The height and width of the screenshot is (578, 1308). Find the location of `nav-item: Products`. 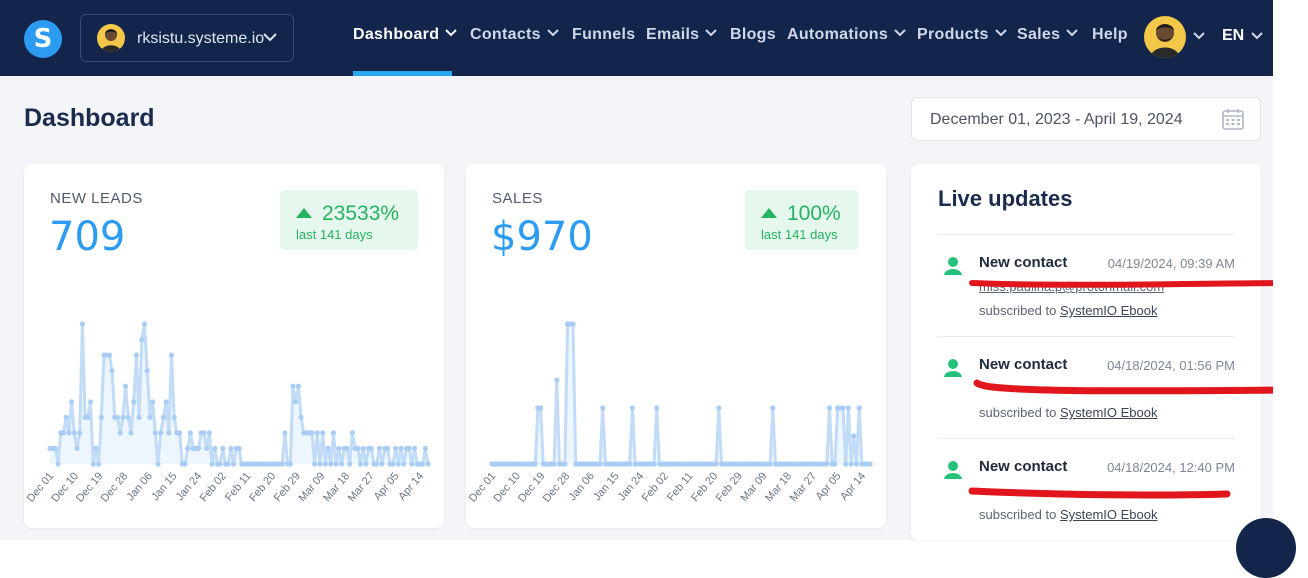

nav-item: Products is located at coordinates (962, 35).